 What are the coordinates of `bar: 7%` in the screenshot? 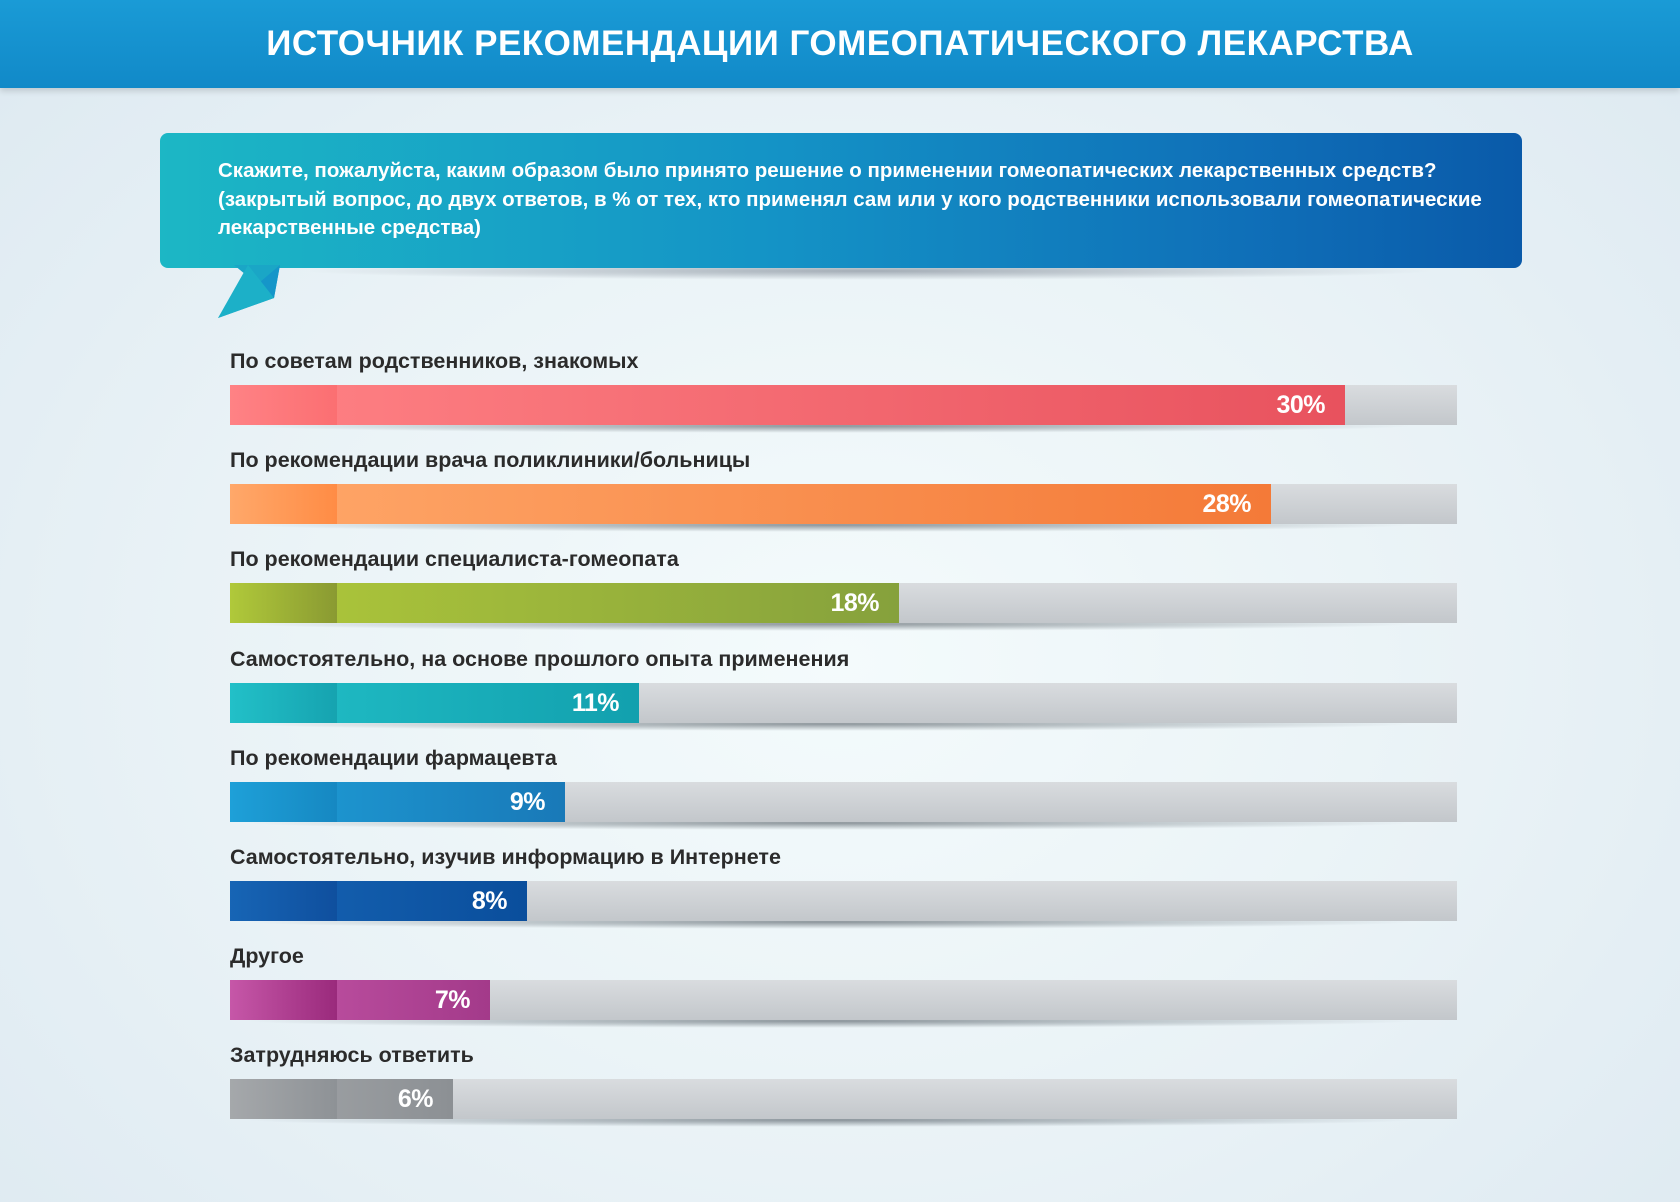 It's located at (360, 1000).